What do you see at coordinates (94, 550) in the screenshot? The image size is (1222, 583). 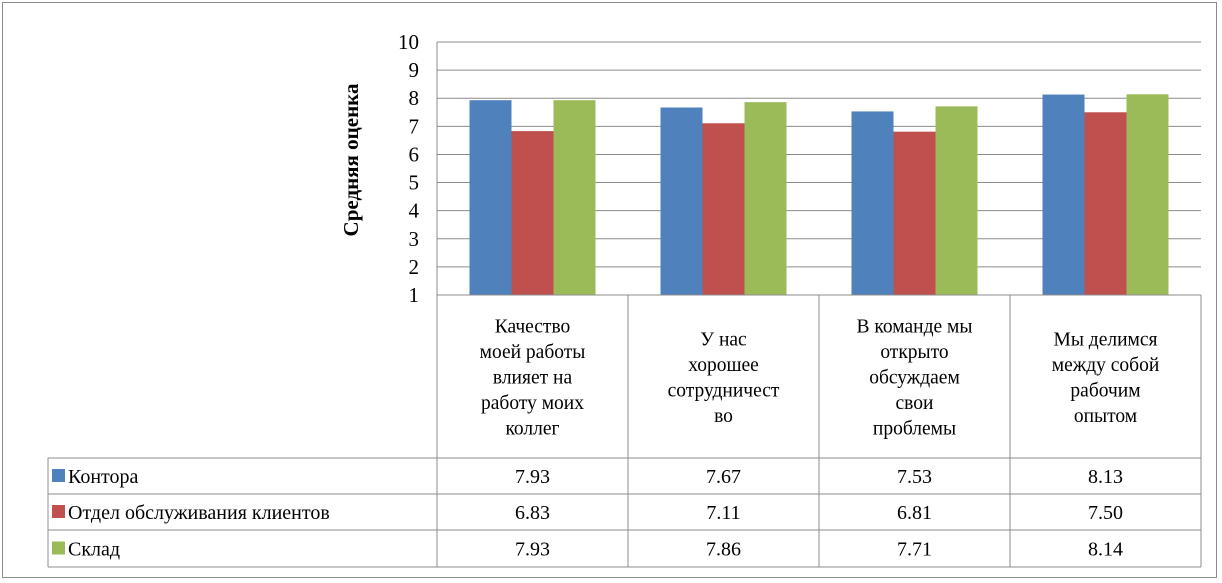 I see `legend-label: Склад` at bounding box center [94, 550].